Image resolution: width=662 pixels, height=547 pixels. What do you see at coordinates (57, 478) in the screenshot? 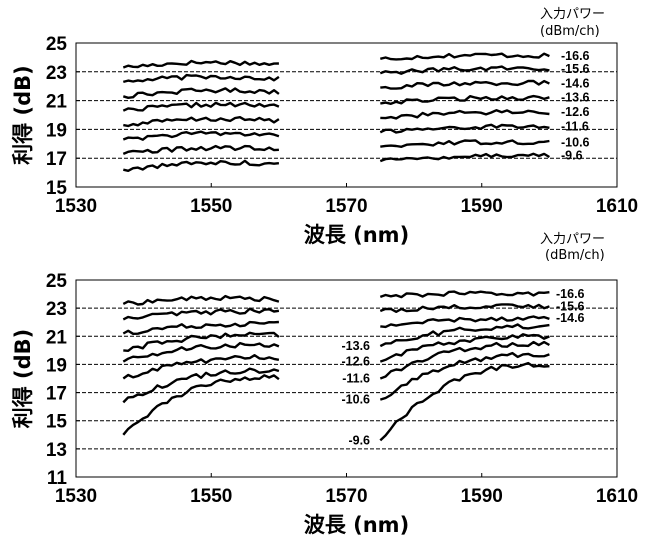
I see `y-tick-label: 11` at bounding box center [57, 478].